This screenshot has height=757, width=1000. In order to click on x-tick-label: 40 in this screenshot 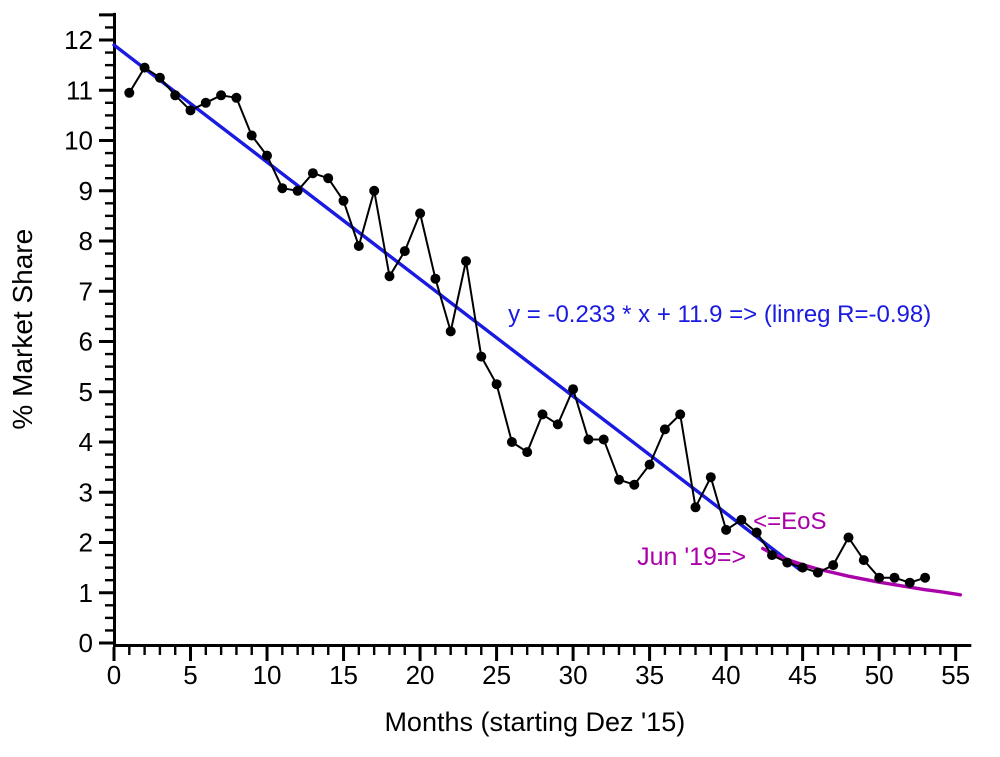, I will do `click(726, 675)`.